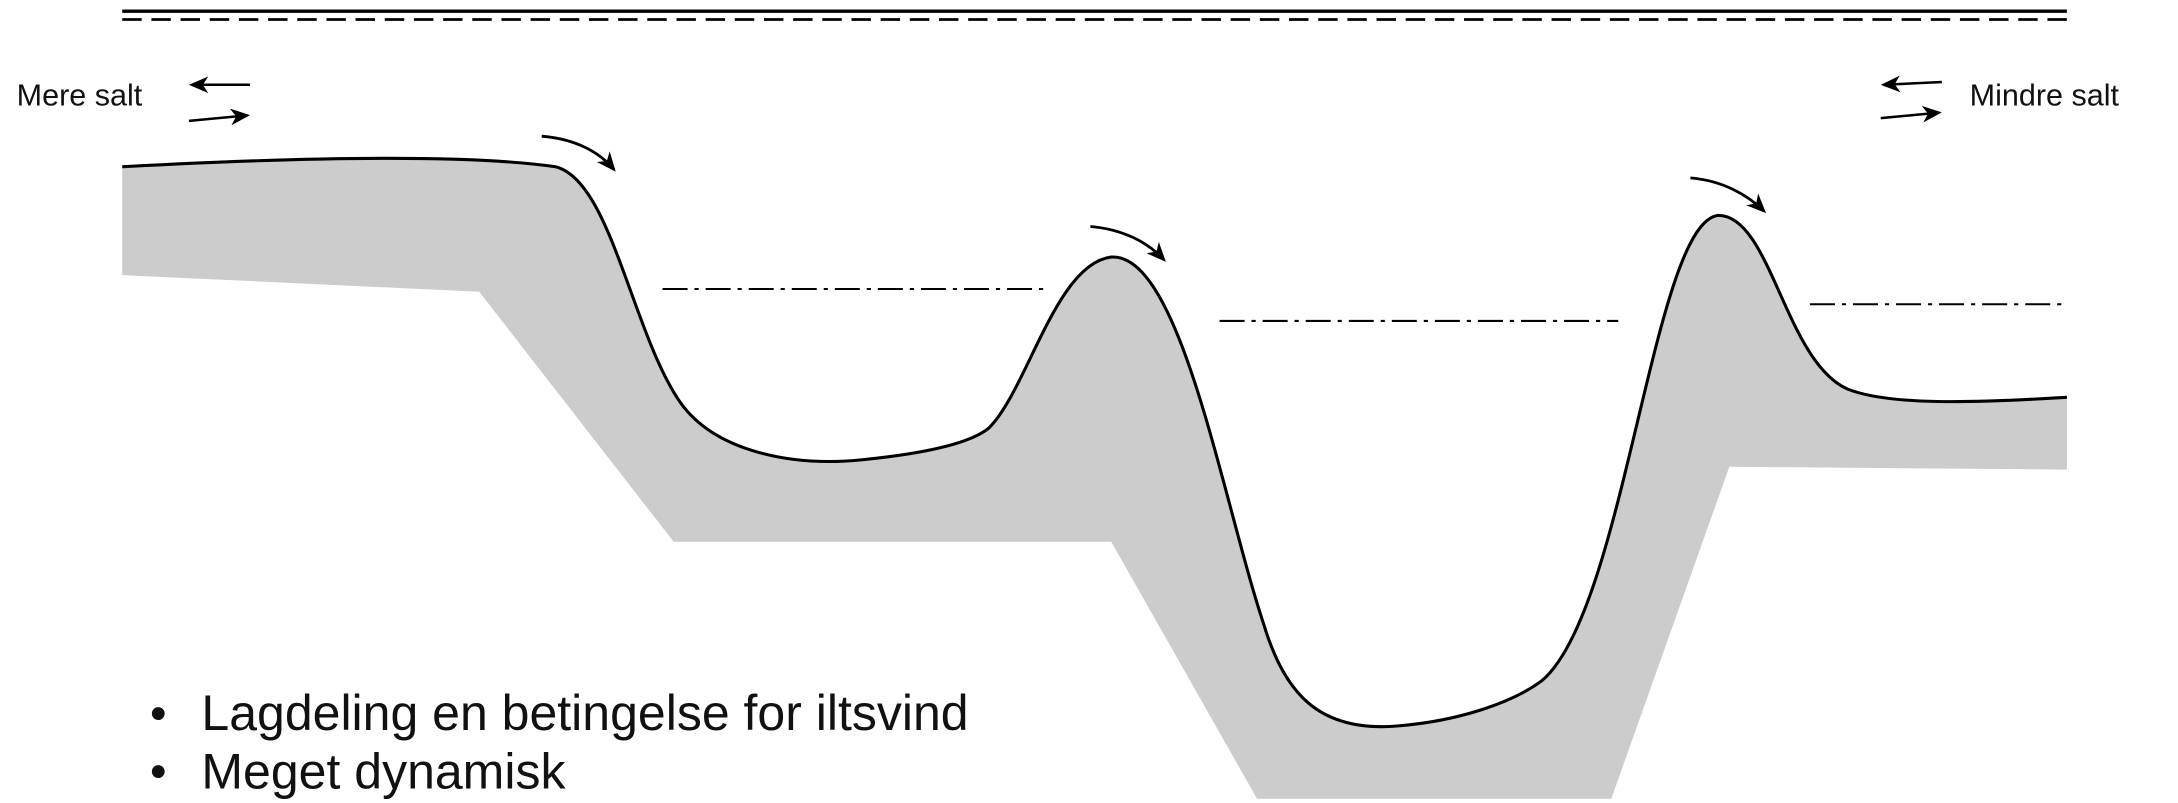 Image resolution: width=2178 pixels, height=803 pixels. Describe the element at coordinates (1154, 198) in the screenshot. I see `overflow-arrows` at that location.